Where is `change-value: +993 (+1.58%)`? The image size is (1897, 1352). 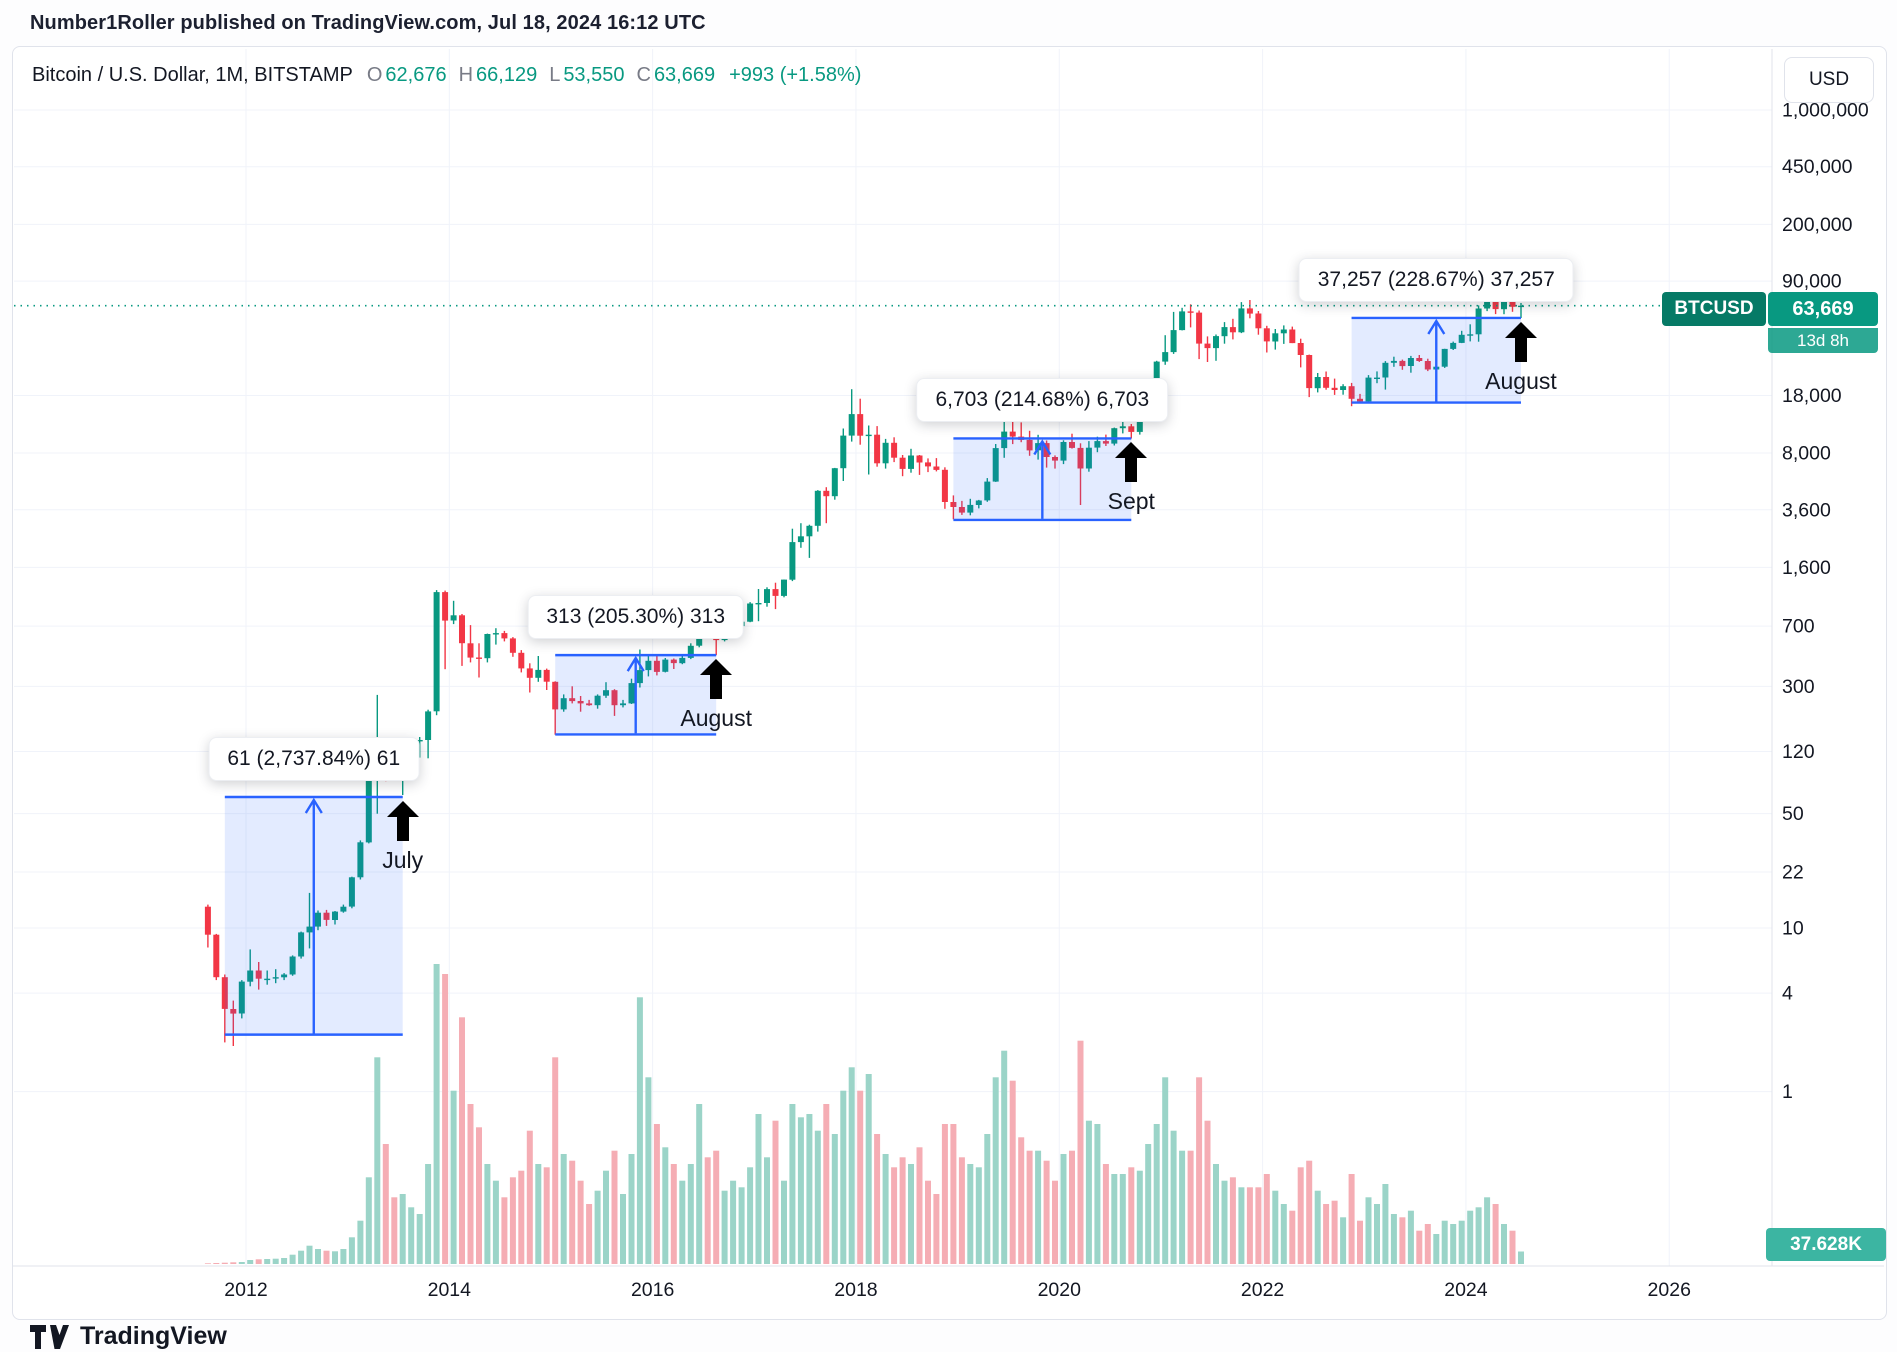 change-value: +993 (+1.58%) is located at coordinates (795, 75).